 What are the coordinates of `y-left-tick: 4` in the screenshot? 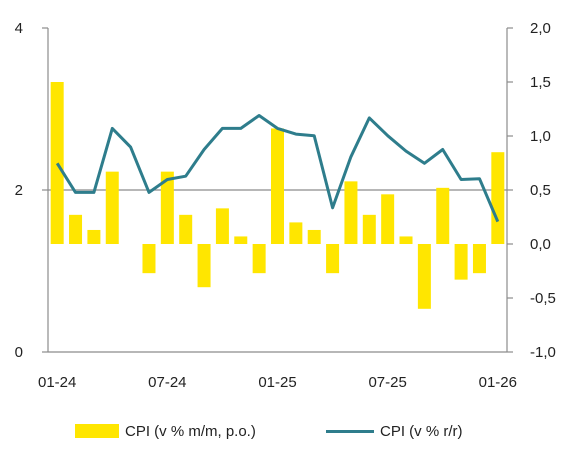 It's located at (19, 28).